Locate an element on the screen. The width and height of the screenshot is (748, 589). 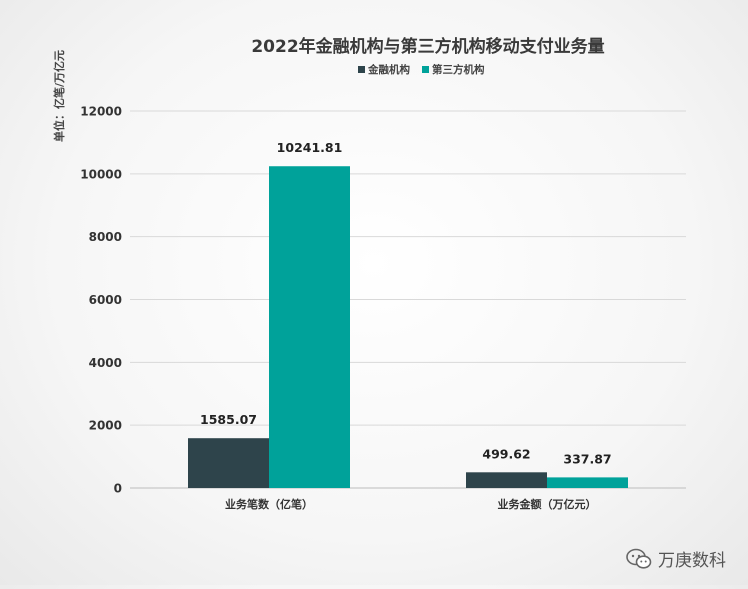
legend-label-0: 金融机构 is located at coordinates (388, 69).